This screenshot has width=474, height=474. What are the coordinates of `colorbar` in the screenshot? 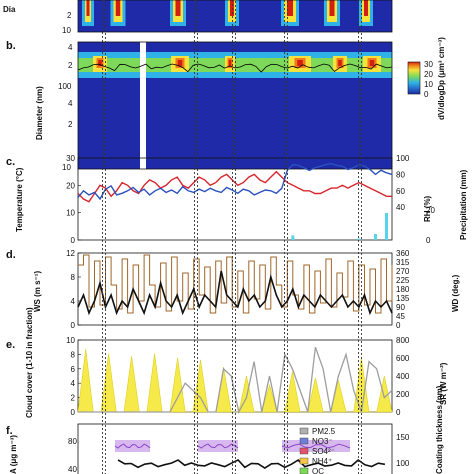 It's located at (414, 78).